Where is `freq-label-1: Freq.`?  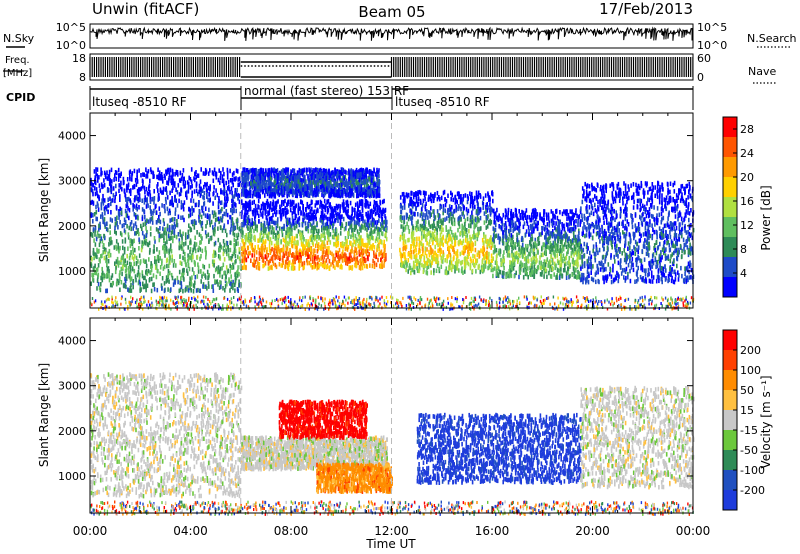 freq-label-1: Freq. is located at coordinates (17, 60).